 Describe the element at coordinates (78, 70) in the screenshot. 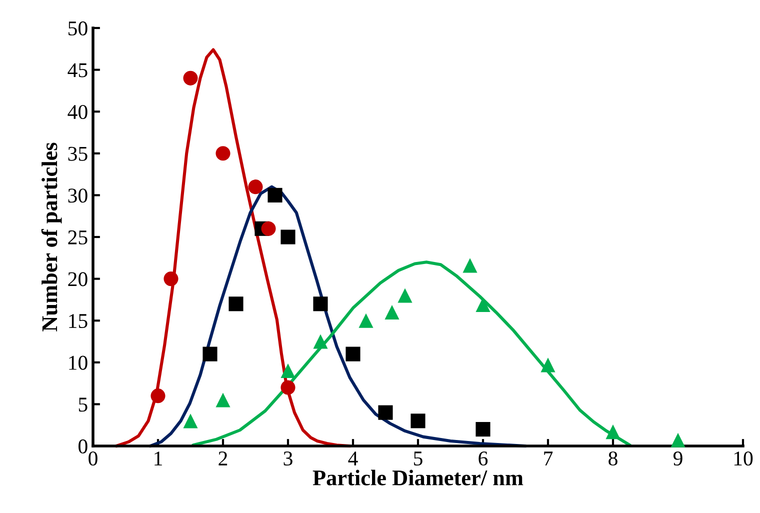

I see `y-tick-label: 45` at that location.